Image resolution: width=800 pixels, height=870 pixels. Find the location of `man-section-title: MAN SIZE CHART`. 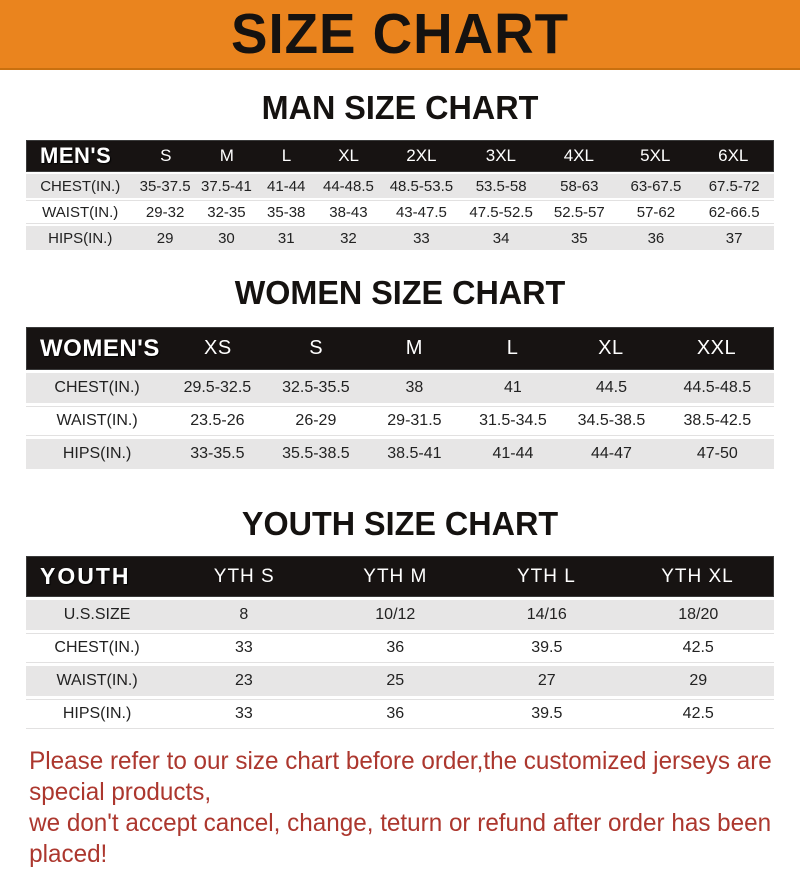

man-section-title: MAN SIZE CHART is located at coordinates (400, 107).